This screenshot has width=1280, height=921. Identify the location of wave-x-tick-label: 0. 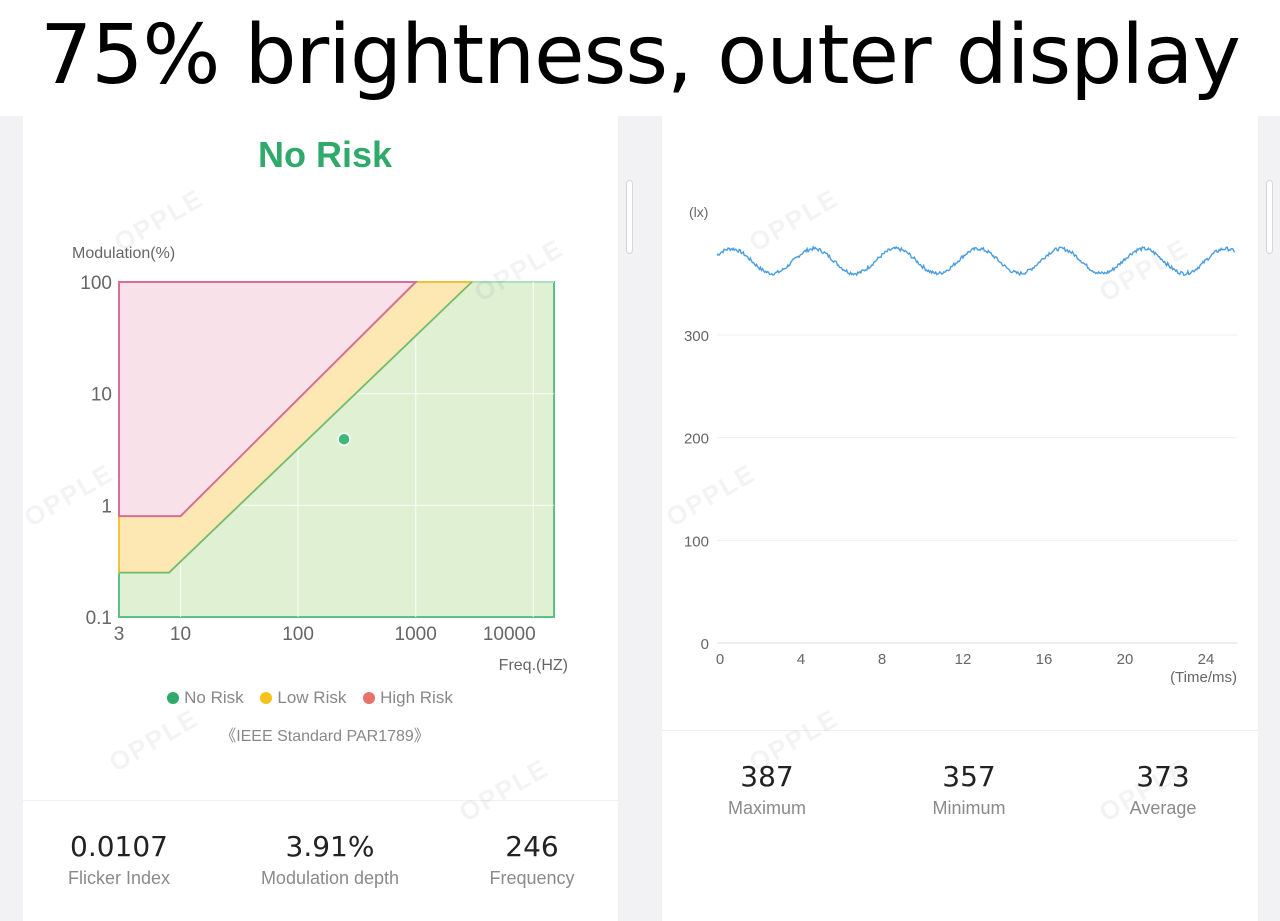
(720, 659).